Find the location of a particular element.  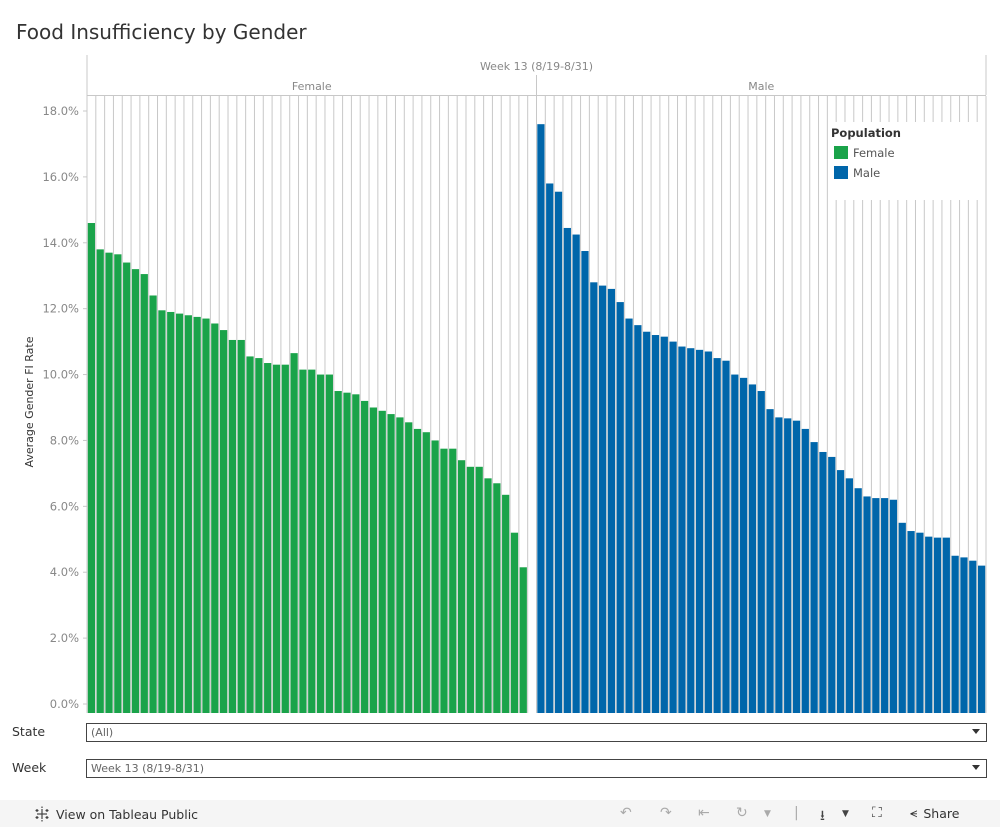

download-icon: ⭳ is located at coordinates (822, 816).